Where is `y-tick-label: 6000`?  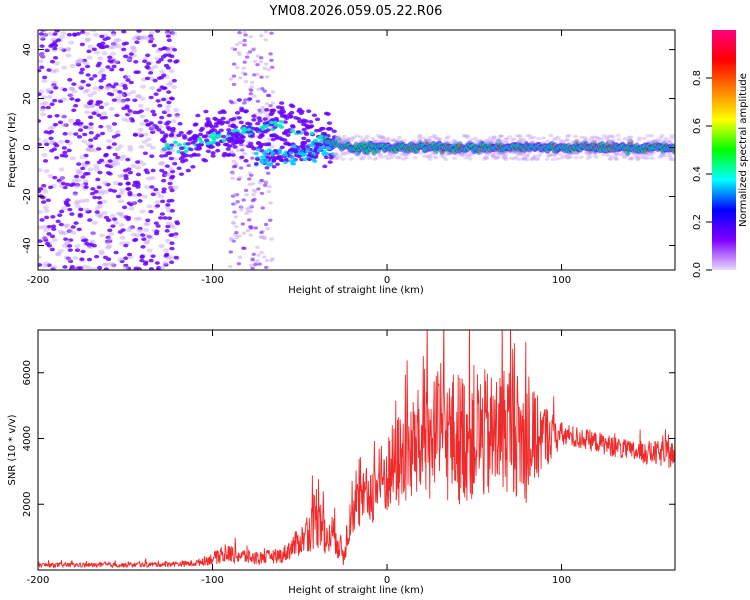
y-tick-label: 6000 is located at coordinates (27, 372).